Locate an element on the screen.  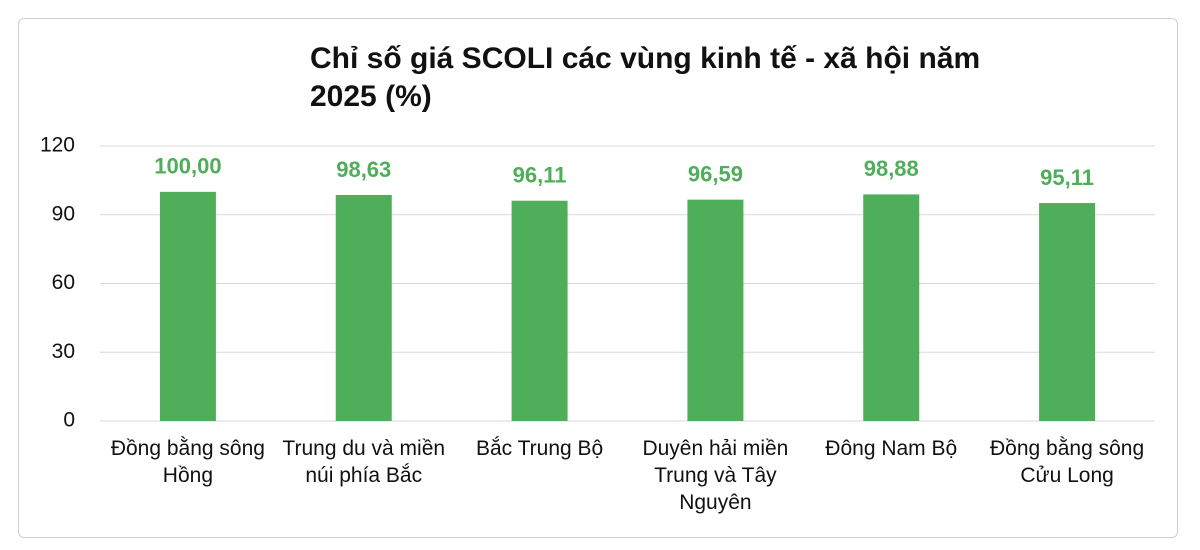
x-tick-label: Đồng bằng sông Hồng is located at coordinates (187, 462).